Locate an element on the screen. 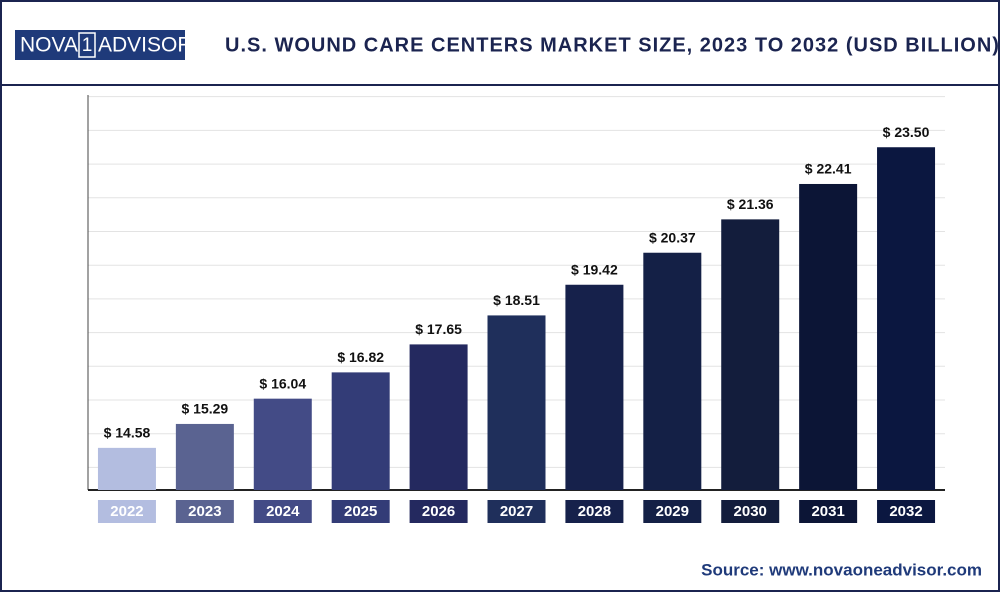 The image size is (1000, 592). value-label: $ 22.41 is located at coordinates (828, 169).